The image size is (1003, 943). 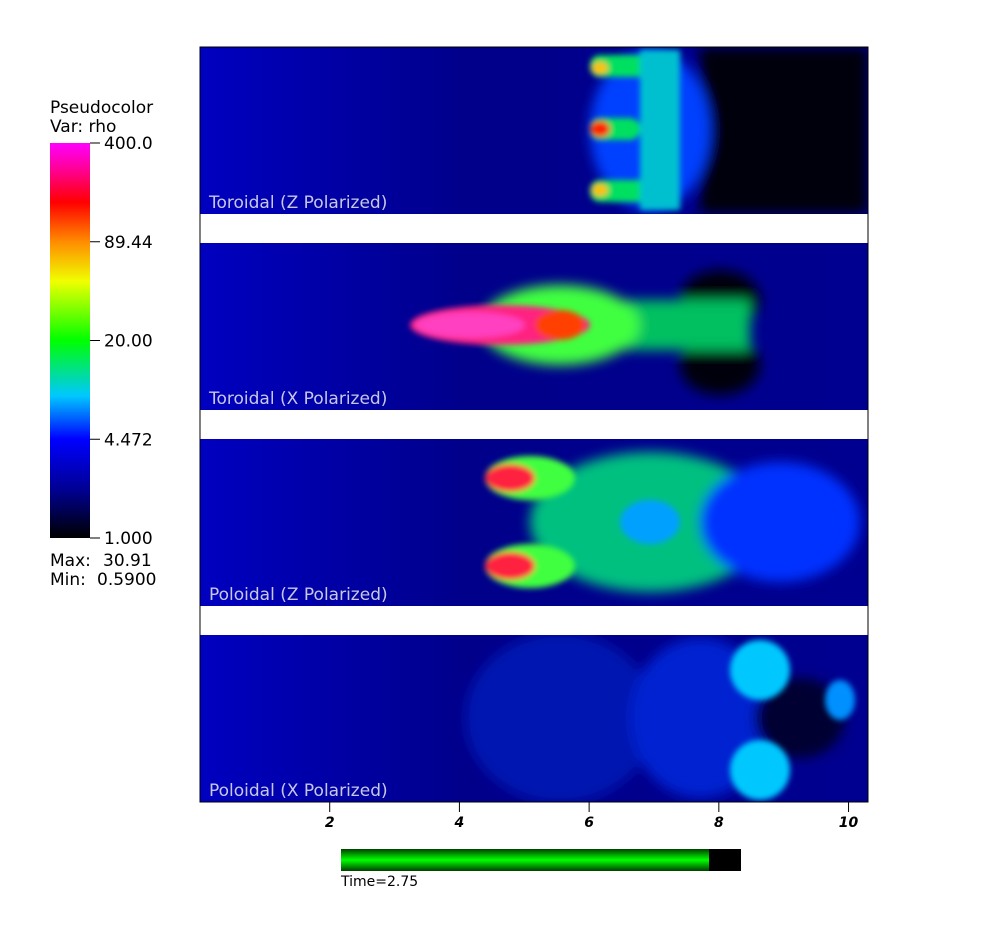 What do you see at coordinates (589, 823) in the screenshot?
I see `x-tick-label: 6` at bounding box center [589, 823].